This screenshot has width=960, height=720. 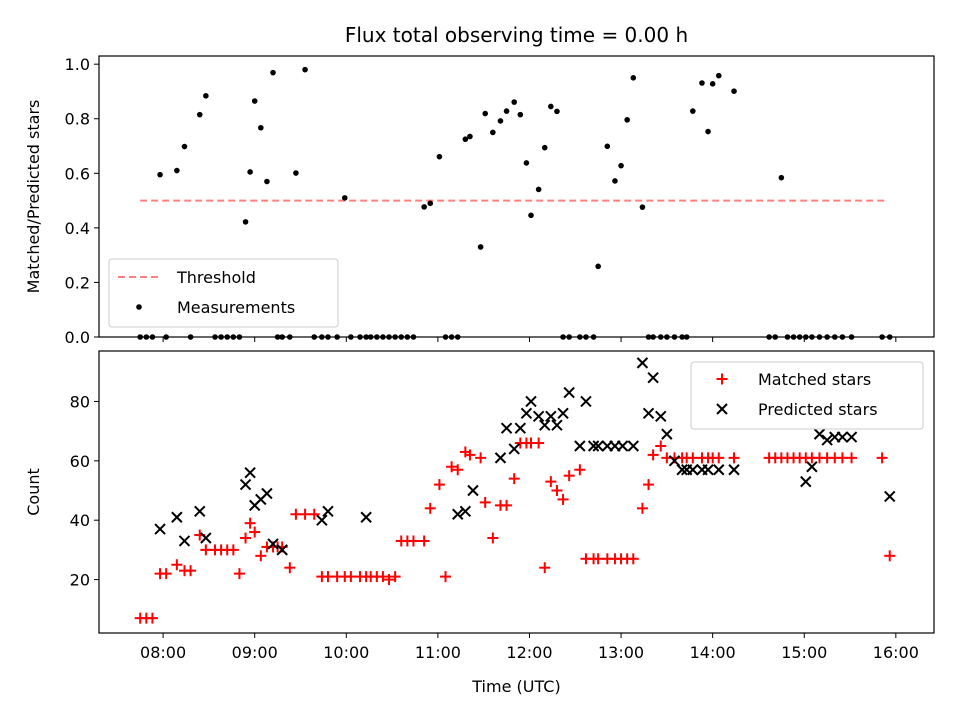 What do you see at coordinates (163, 652) in the screenshot?
I see `x-tick-label: 08:00` at bounding box center [163, 652].